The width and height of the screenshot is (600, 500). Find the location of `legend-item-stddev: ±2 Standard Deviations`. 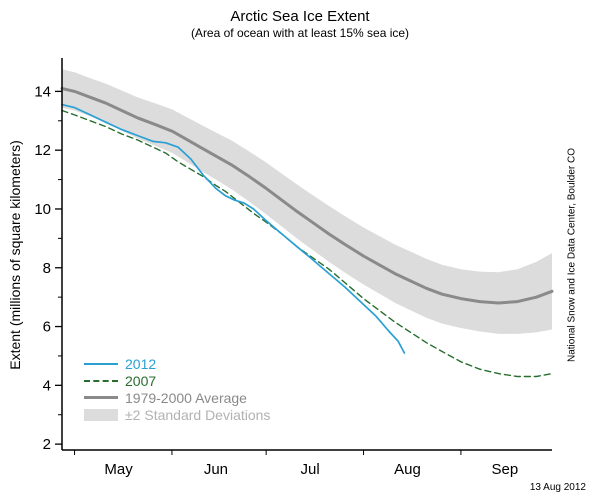

legend-item-stddev: ±2 Standard Deviations is located at coordinates (177, 414).